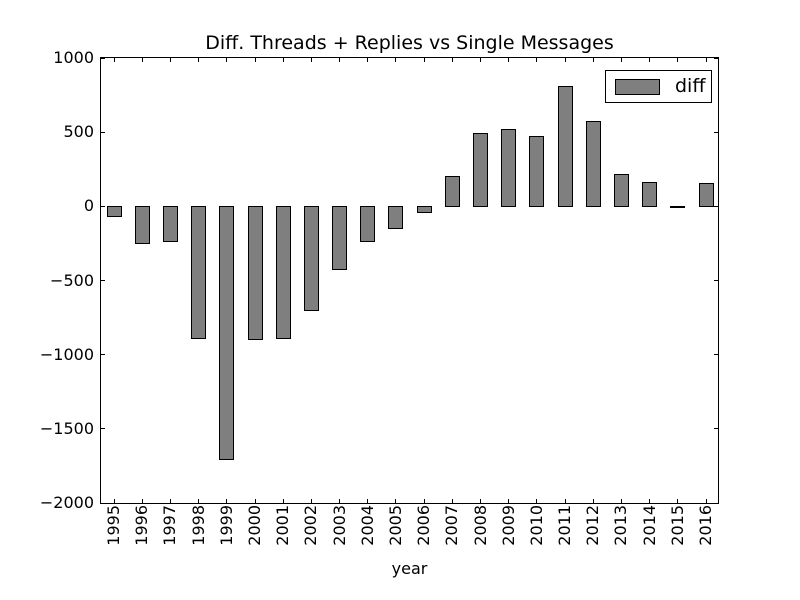 This screenshot has height=600, width=800. I want to click on y-tick-label--1000: −1000, so click(66, 354).